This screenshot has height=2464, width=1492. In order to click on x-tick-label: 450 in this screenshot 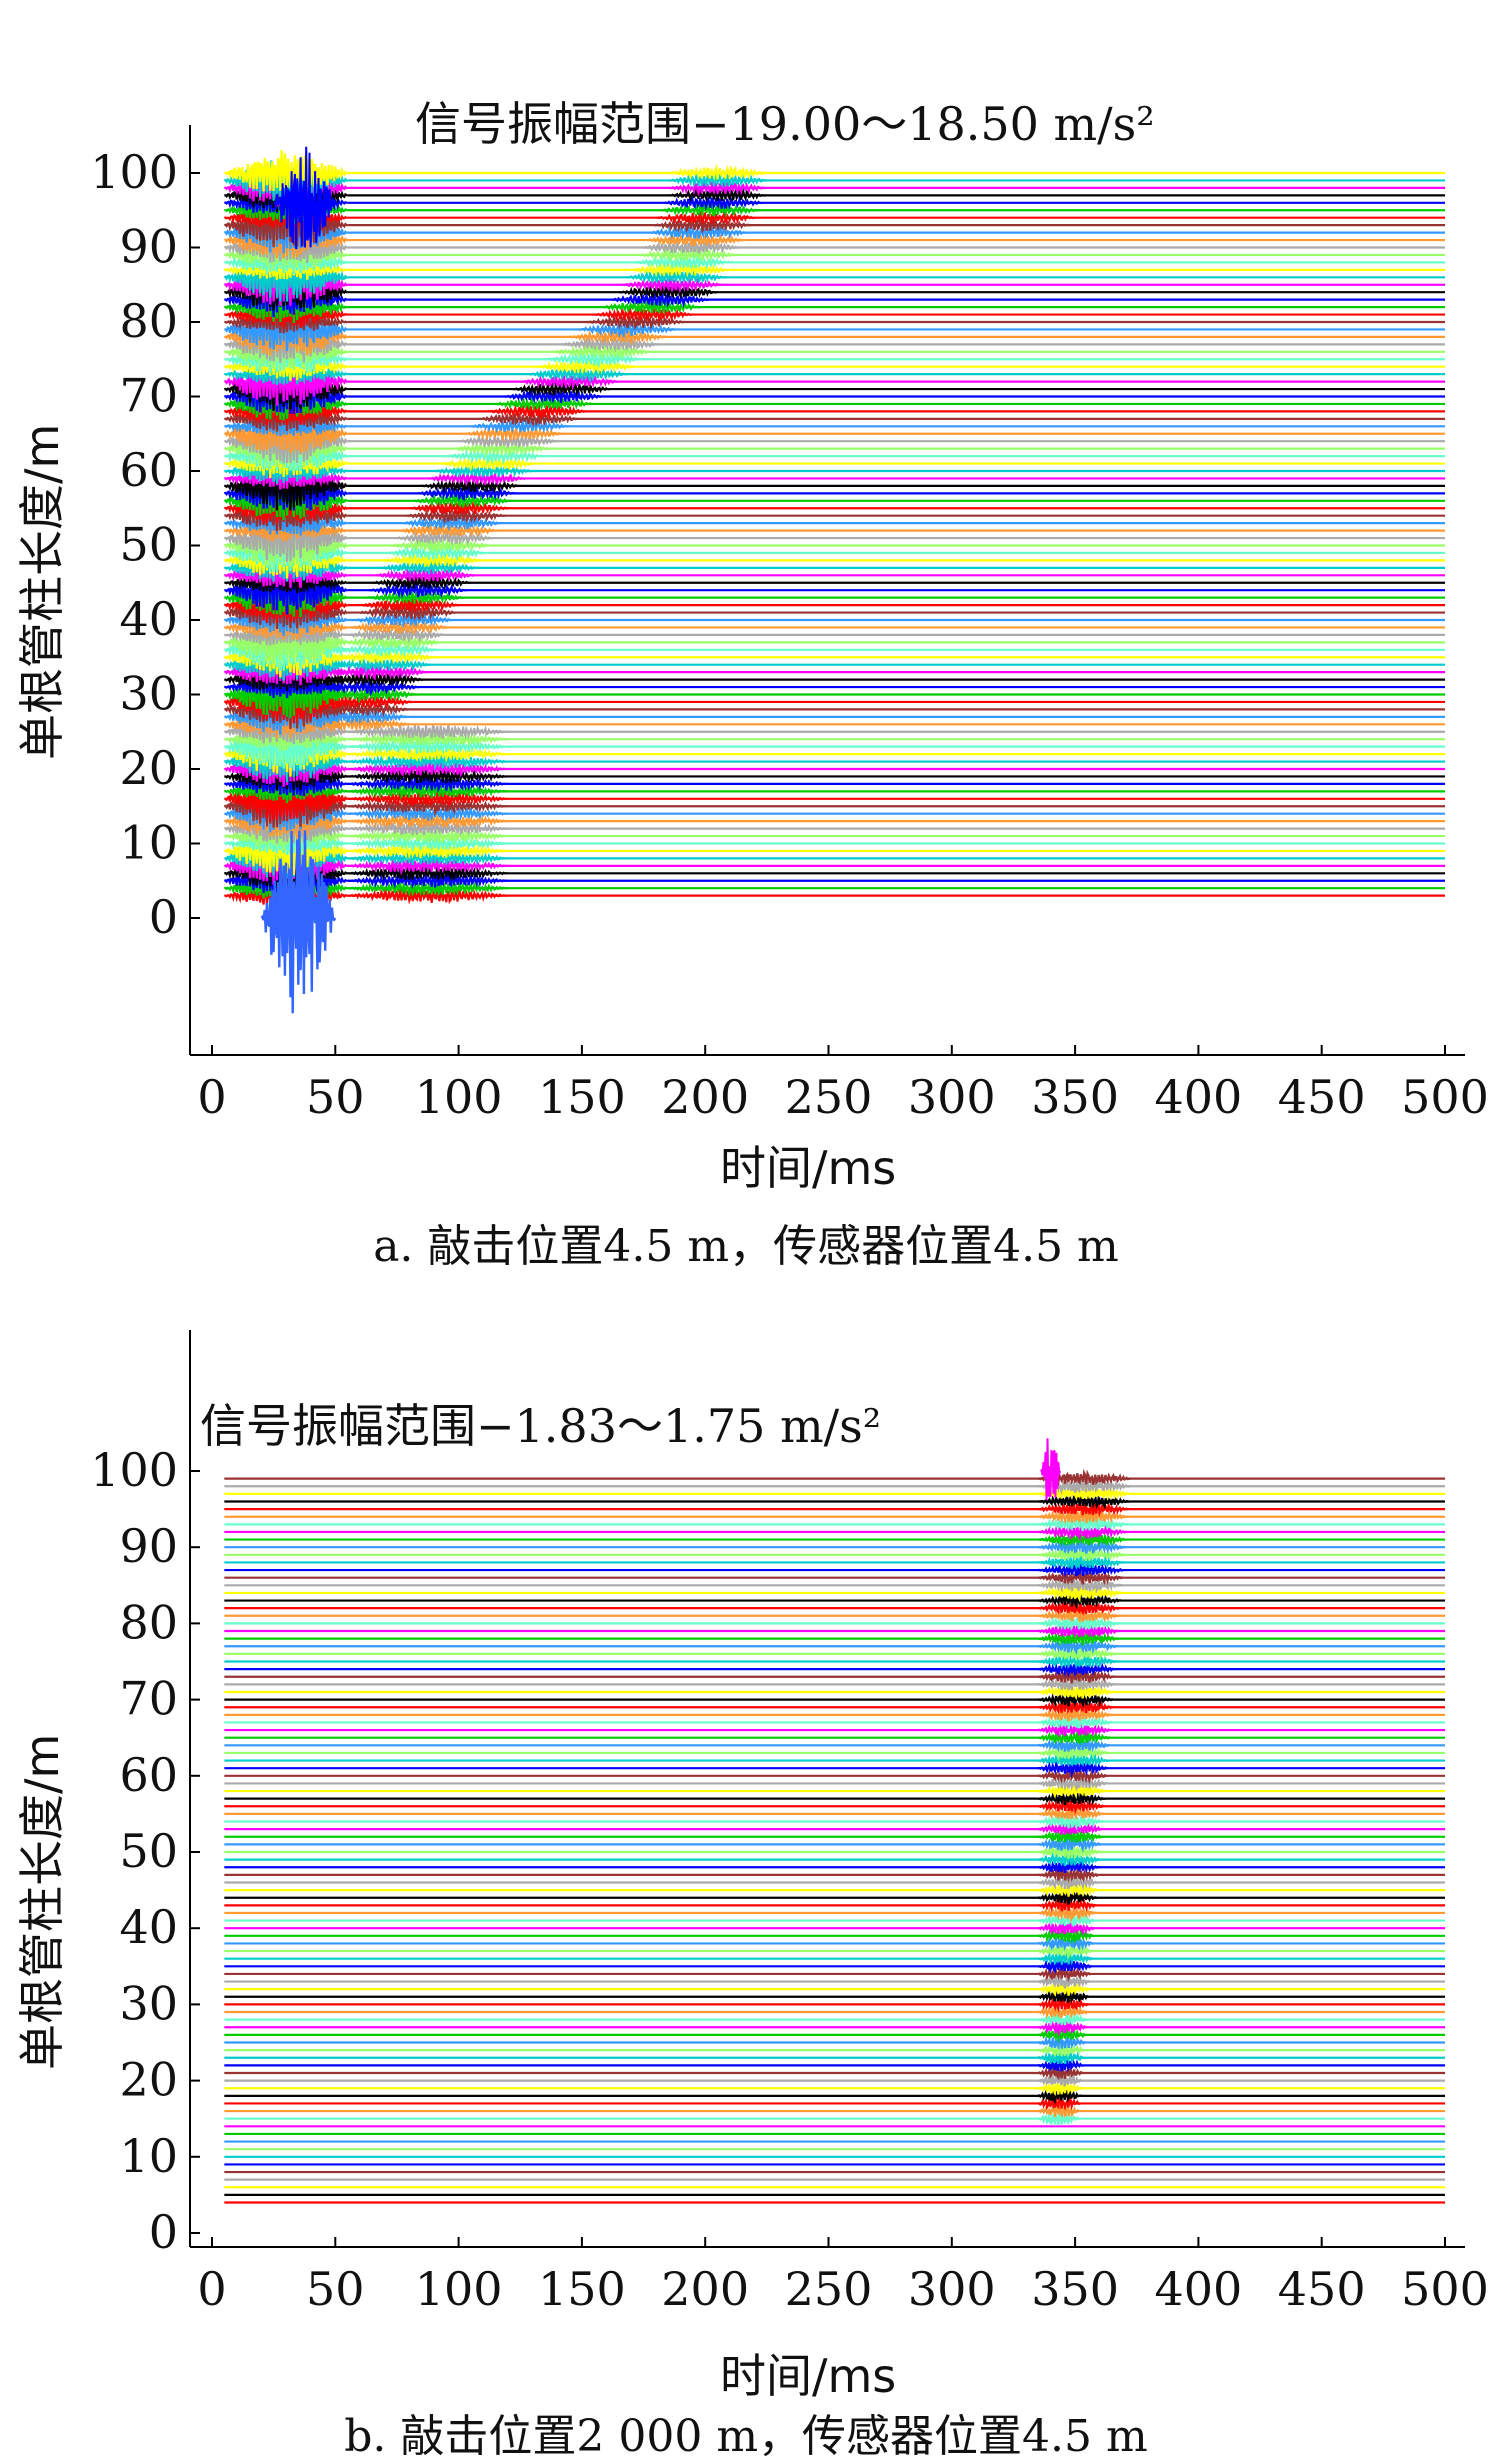, I will do `click(1322, 2289)`.